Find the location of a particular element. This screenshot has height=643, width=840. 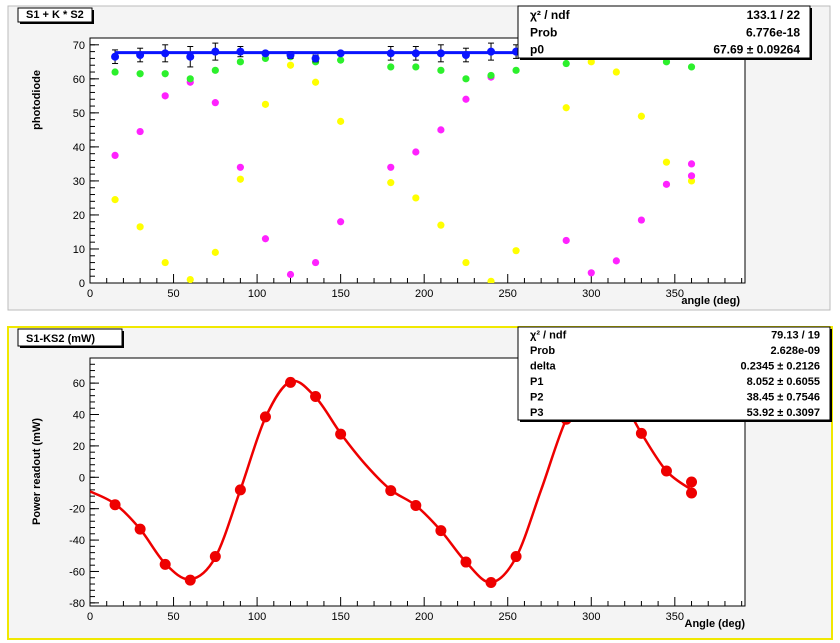

bot-xtick-label: 150 is located at coordinates (340, 617).